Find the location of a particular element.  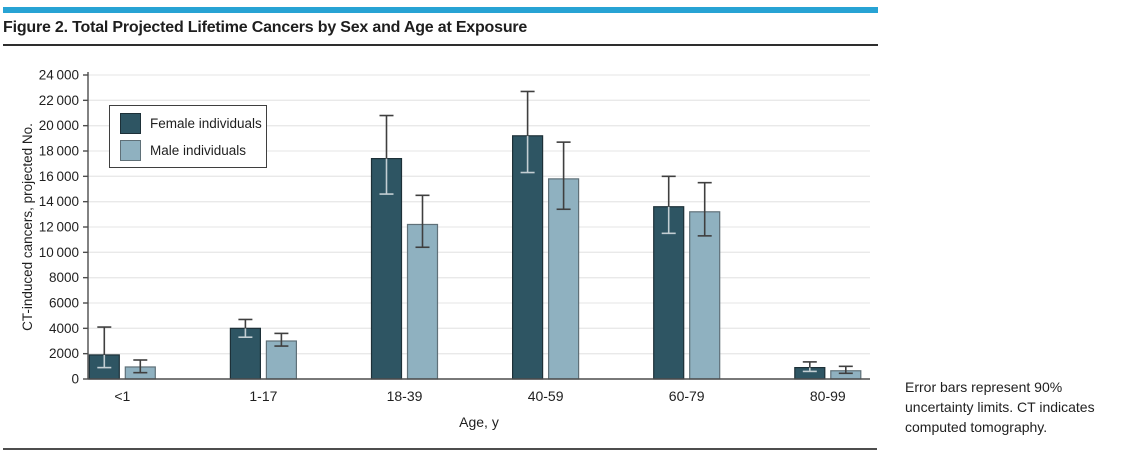

female-swatch-icon is located at coordinates (130, 123).